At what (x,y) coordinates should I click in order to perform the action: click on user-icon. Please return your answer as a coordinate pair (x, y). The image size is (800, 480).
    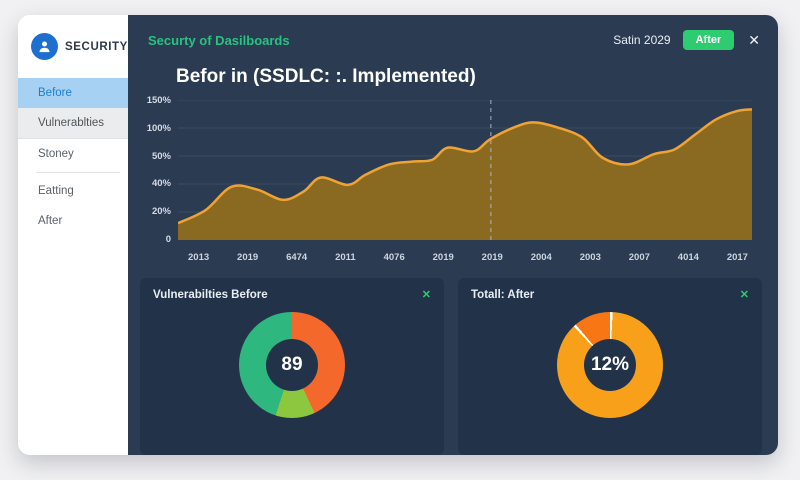
    Looking at the image, I should click on (44, 46).